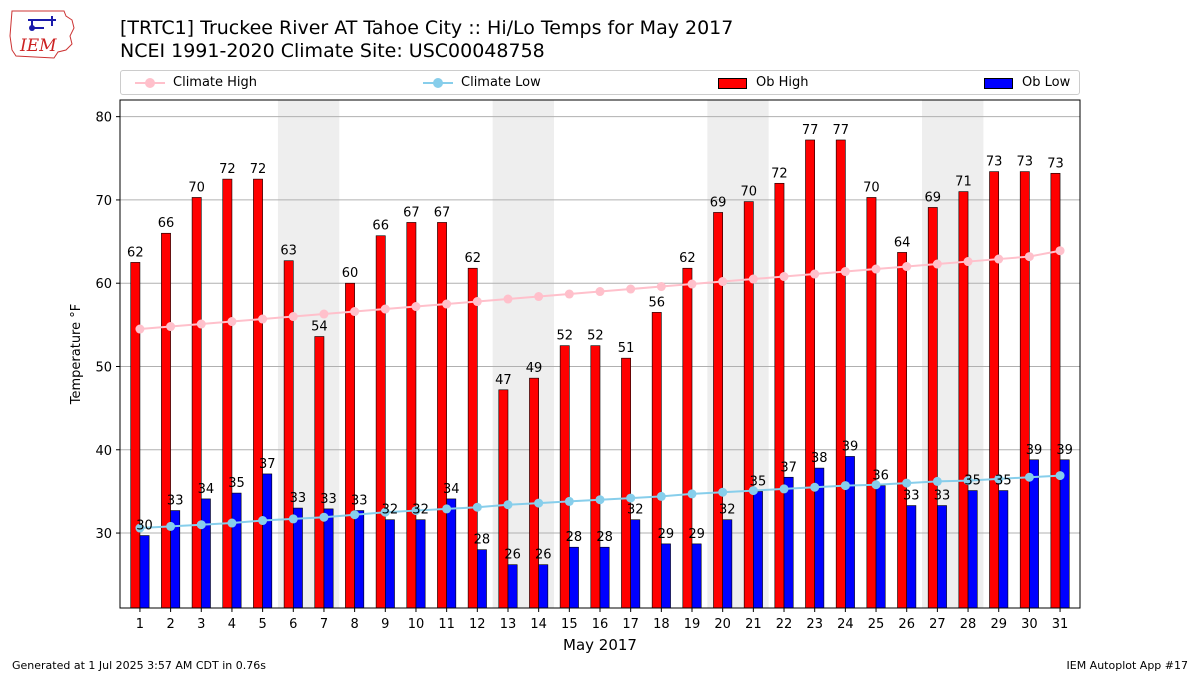 The width and height of the screenshot is (1200, 675). What do you see at coordinates (819, 458) in the screenshot?
I see `ob-low-label: 38` at bounding box center [819, 458].